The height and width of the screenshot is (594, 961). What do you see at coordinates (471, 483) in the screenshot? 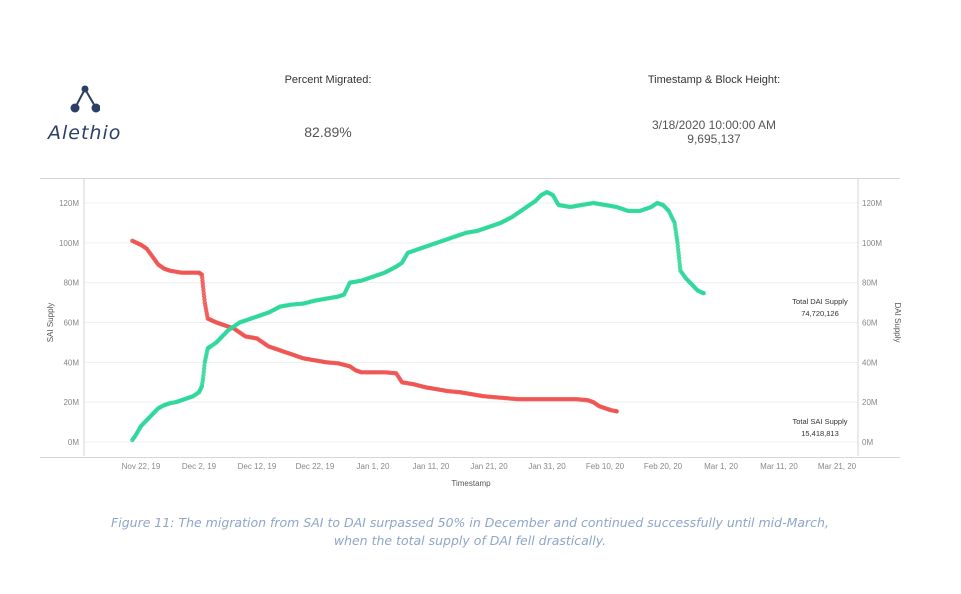
I see `x-axis-title: Timestamp` at bounding box center [471, 483].